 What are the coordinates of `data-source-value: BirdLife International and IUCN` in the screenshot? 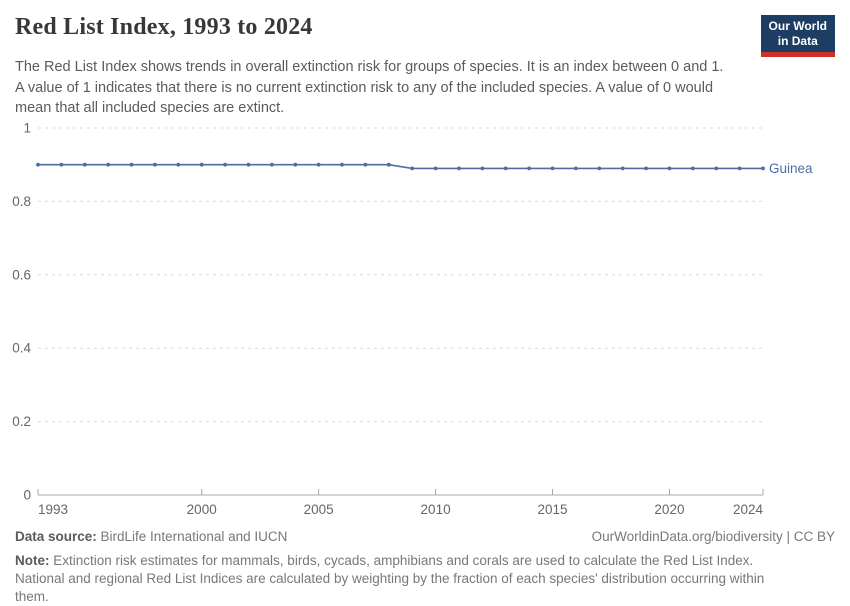 It's located at (192, 536).